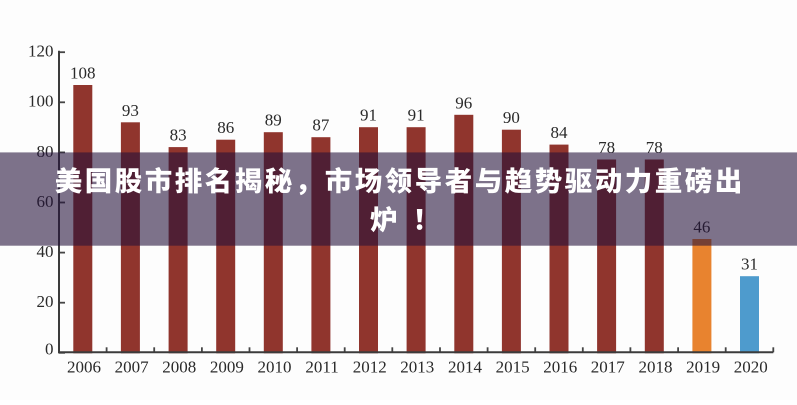 The width and height of the screenshot is (797, 405). Describe the element at coordinates (273, 120) in the screenshot. I see `svg-text: 89` at that location.